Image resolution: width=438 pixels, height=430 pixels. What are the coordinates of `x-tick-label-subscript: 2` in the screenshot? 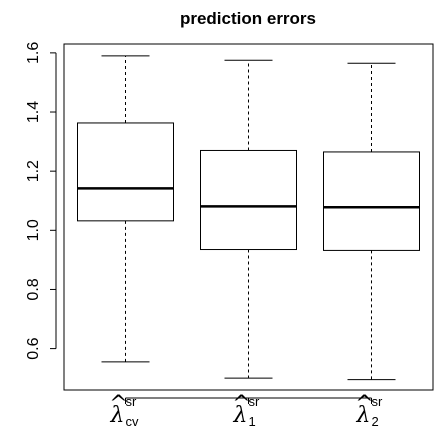 It's located at (375, 421).